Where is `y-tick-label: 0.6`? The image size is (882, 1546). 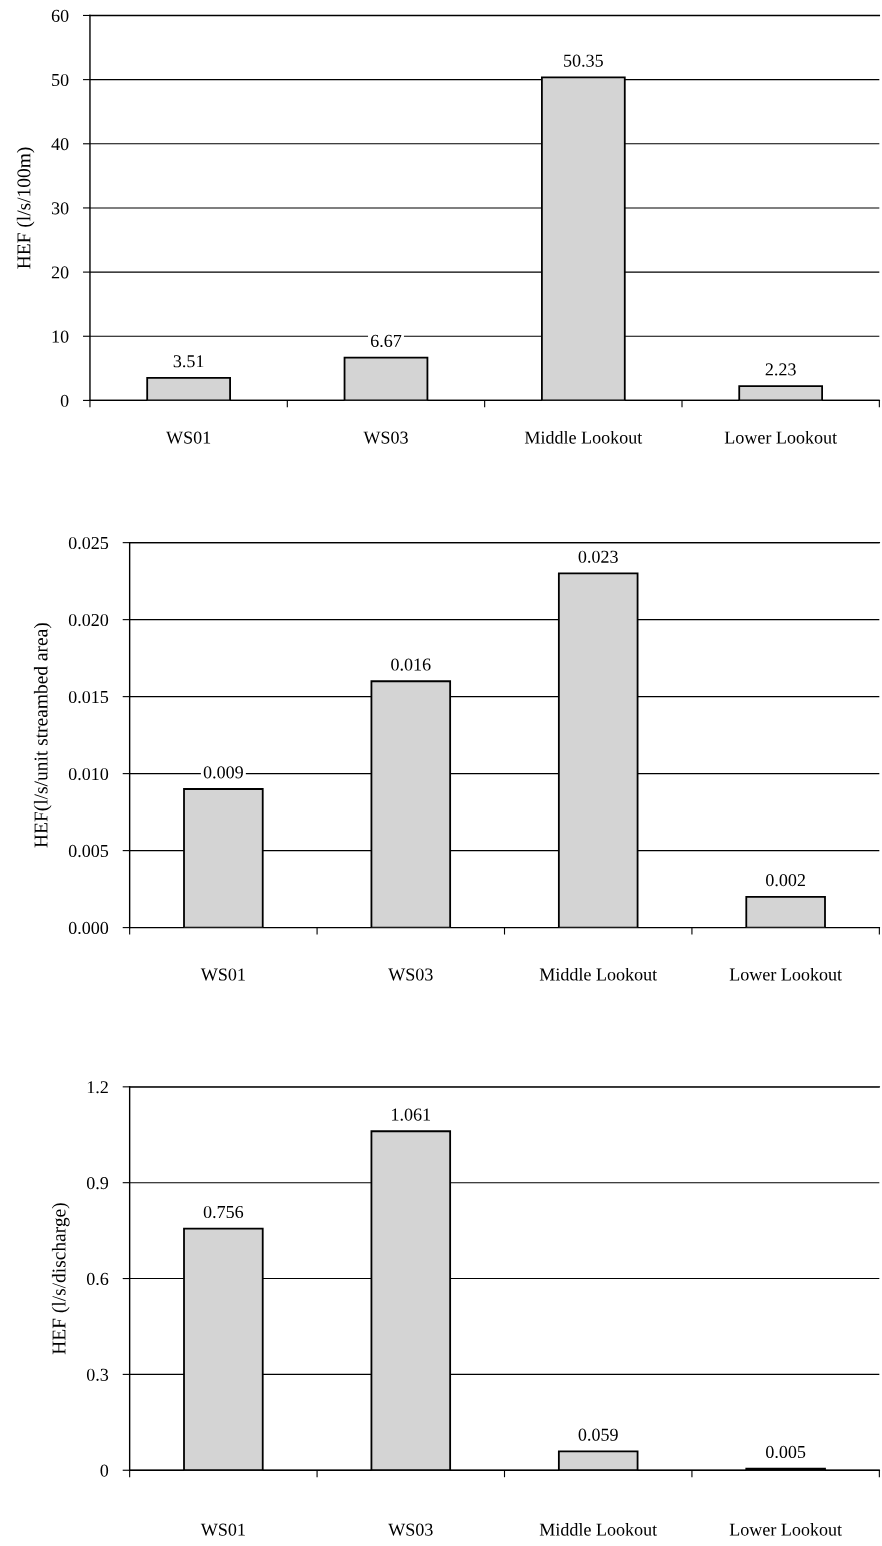 y-tick-label: 0.6 is located at coordinates (97, 1279).